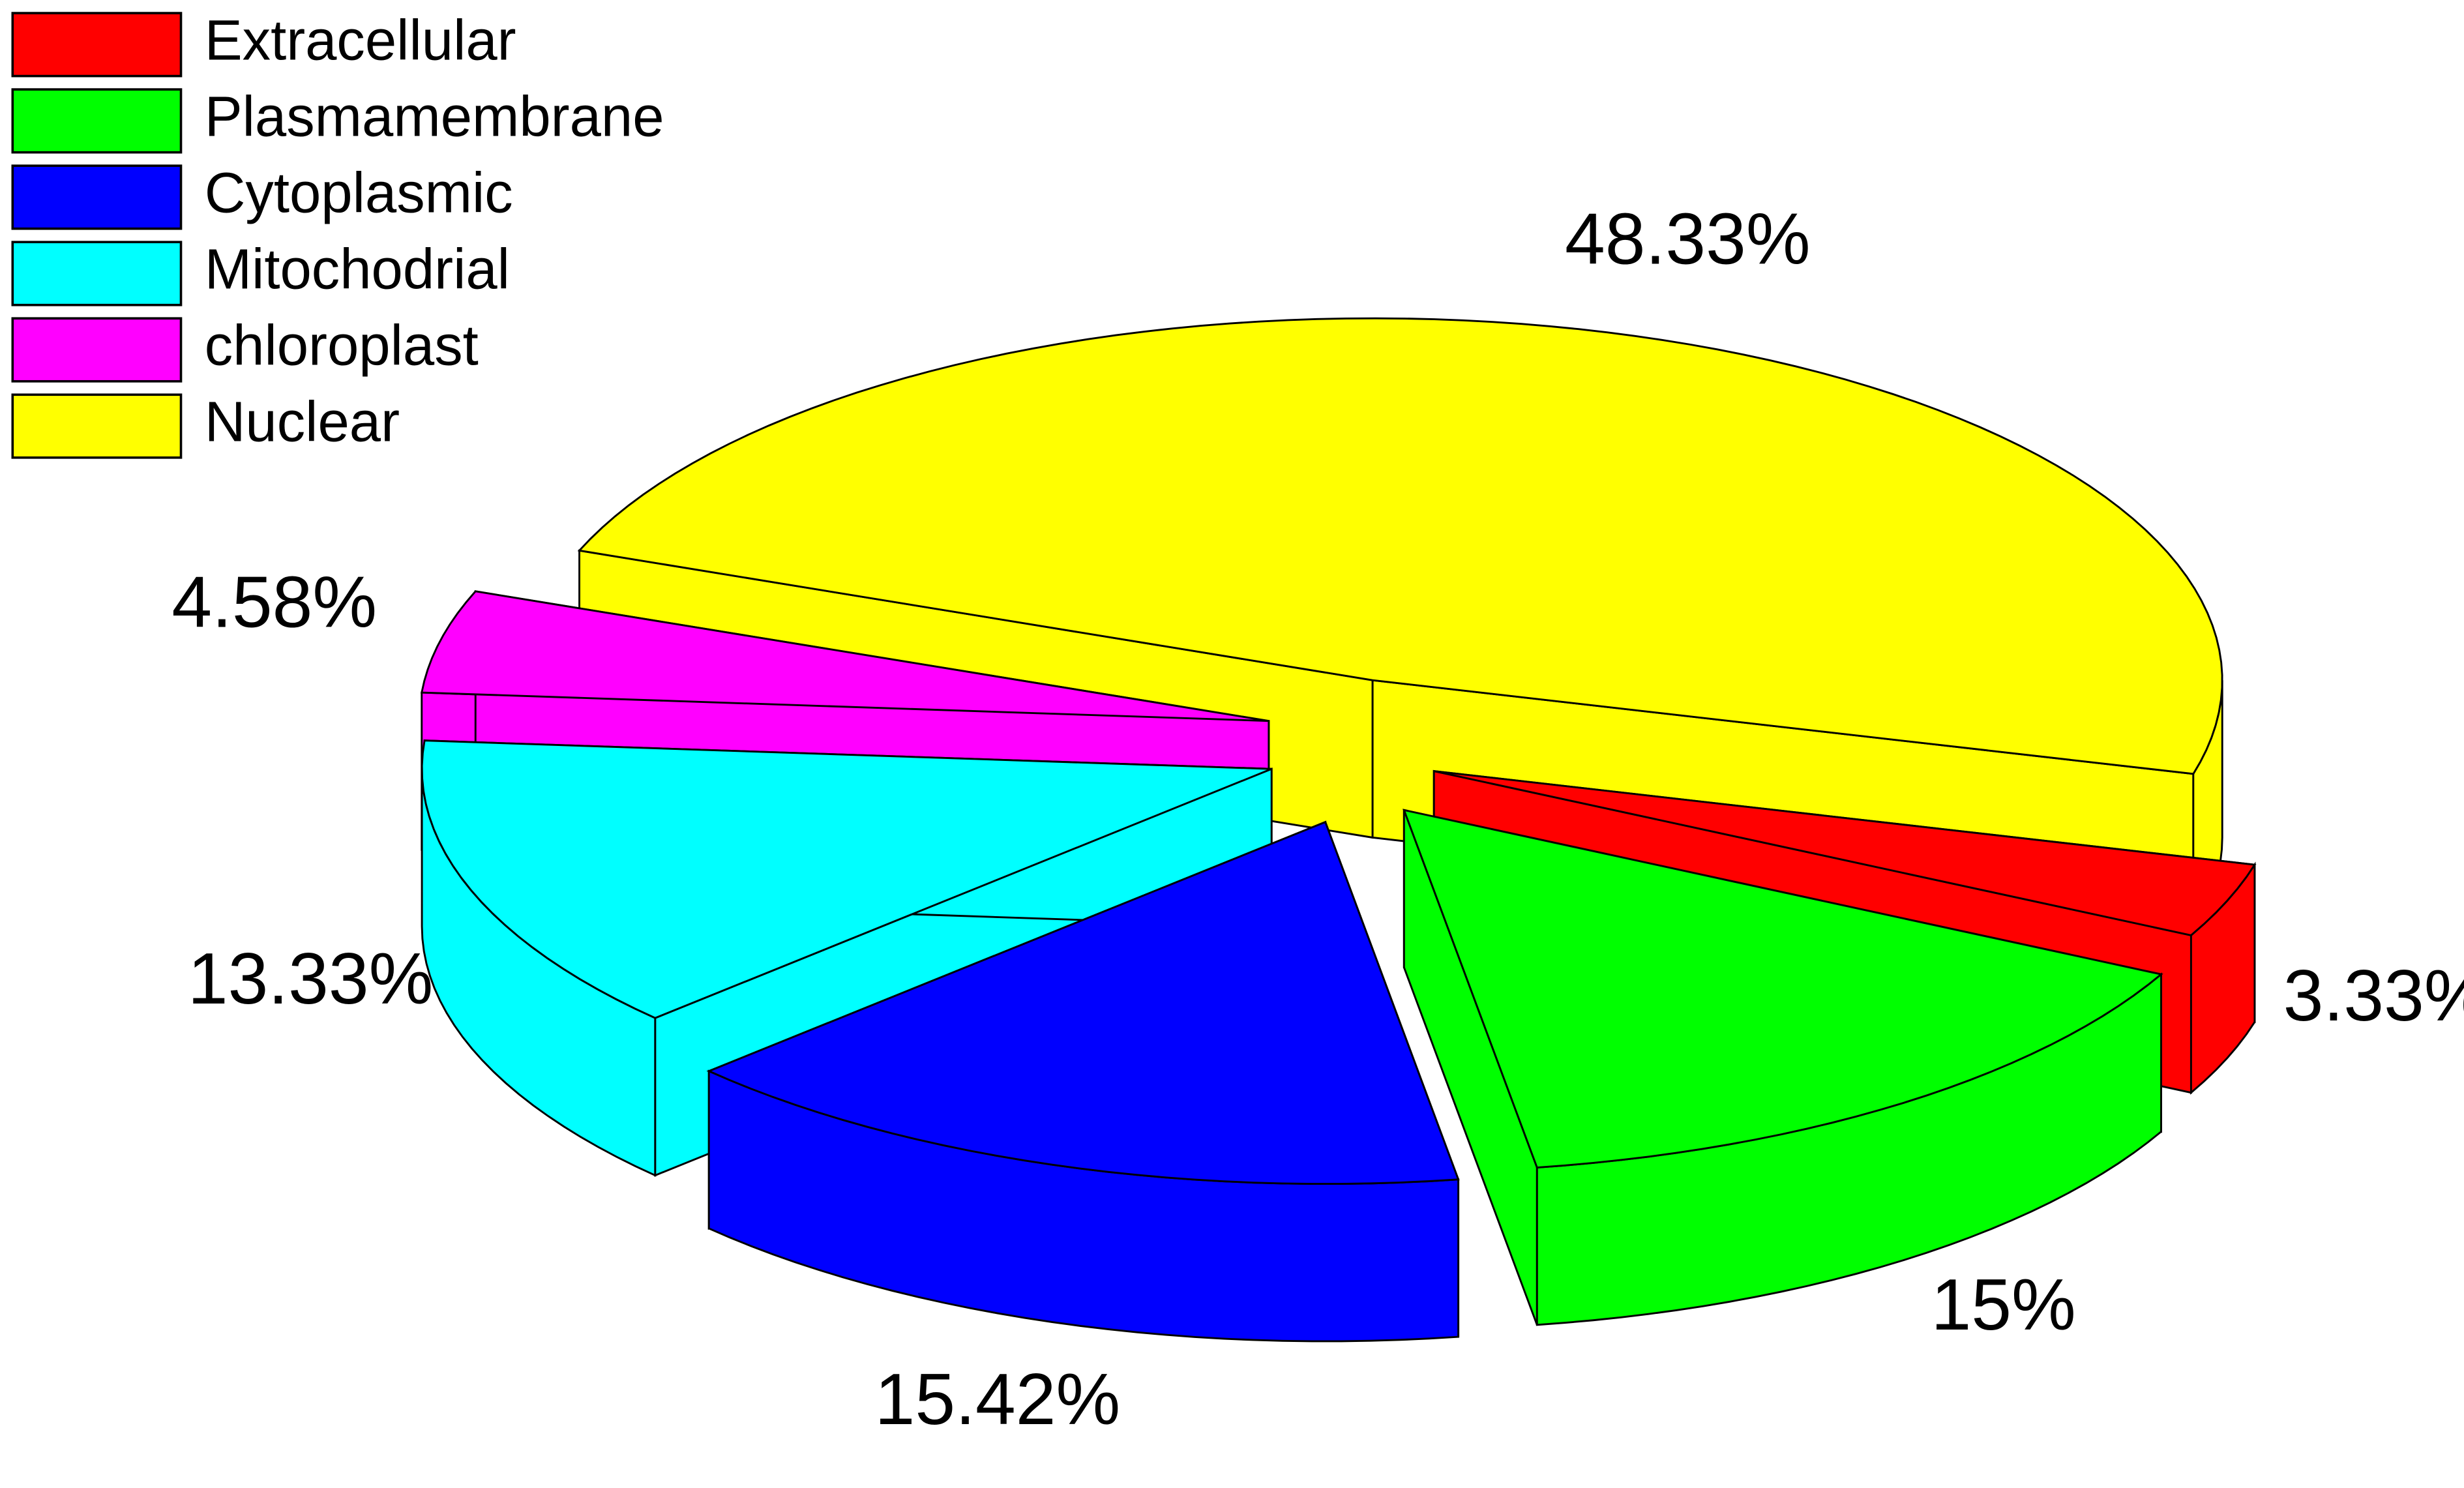 The width and height of the screenshot is (2464, 1488). I want to click on legend-label: Cytoplasmic, so click(359, 193).